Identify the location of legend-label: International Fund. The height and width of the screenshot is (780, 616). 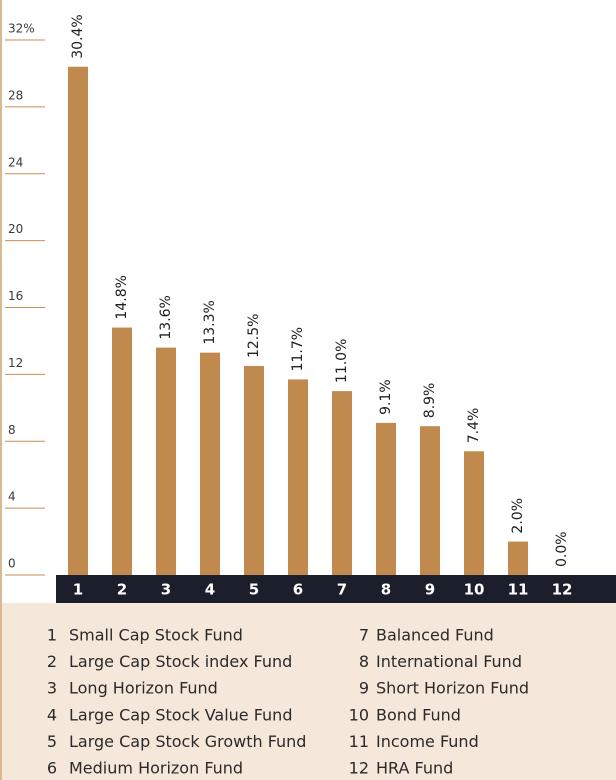
(449, 661).